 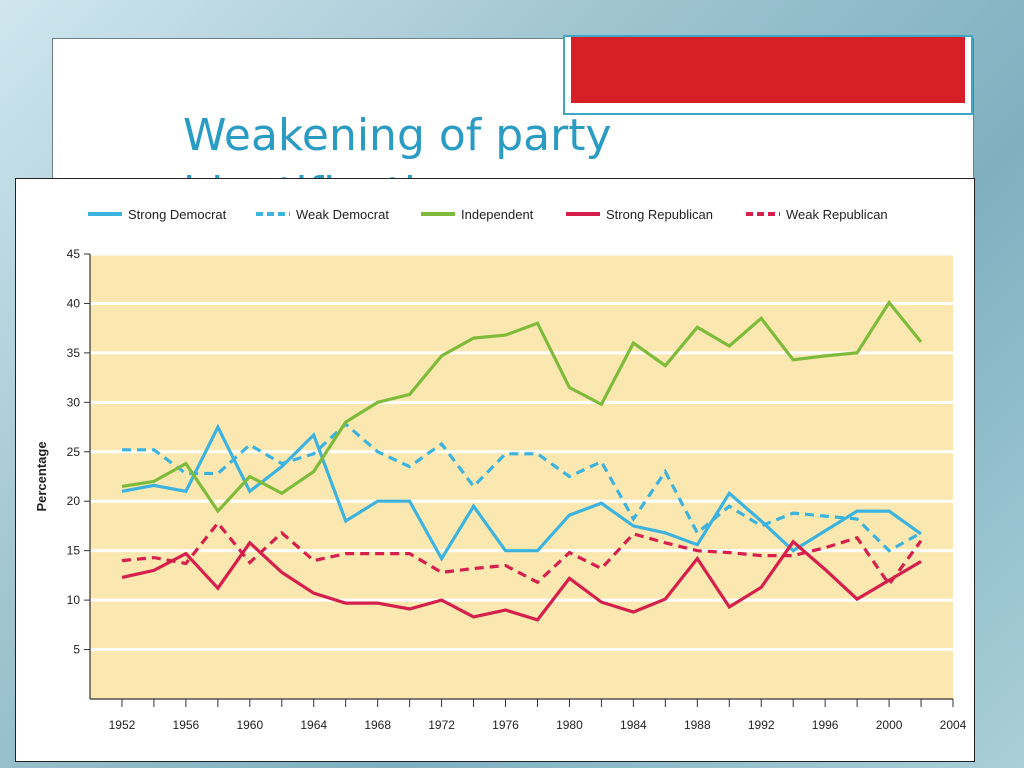 I want to click on accent-banner-fill, so click(x=768, y=70).